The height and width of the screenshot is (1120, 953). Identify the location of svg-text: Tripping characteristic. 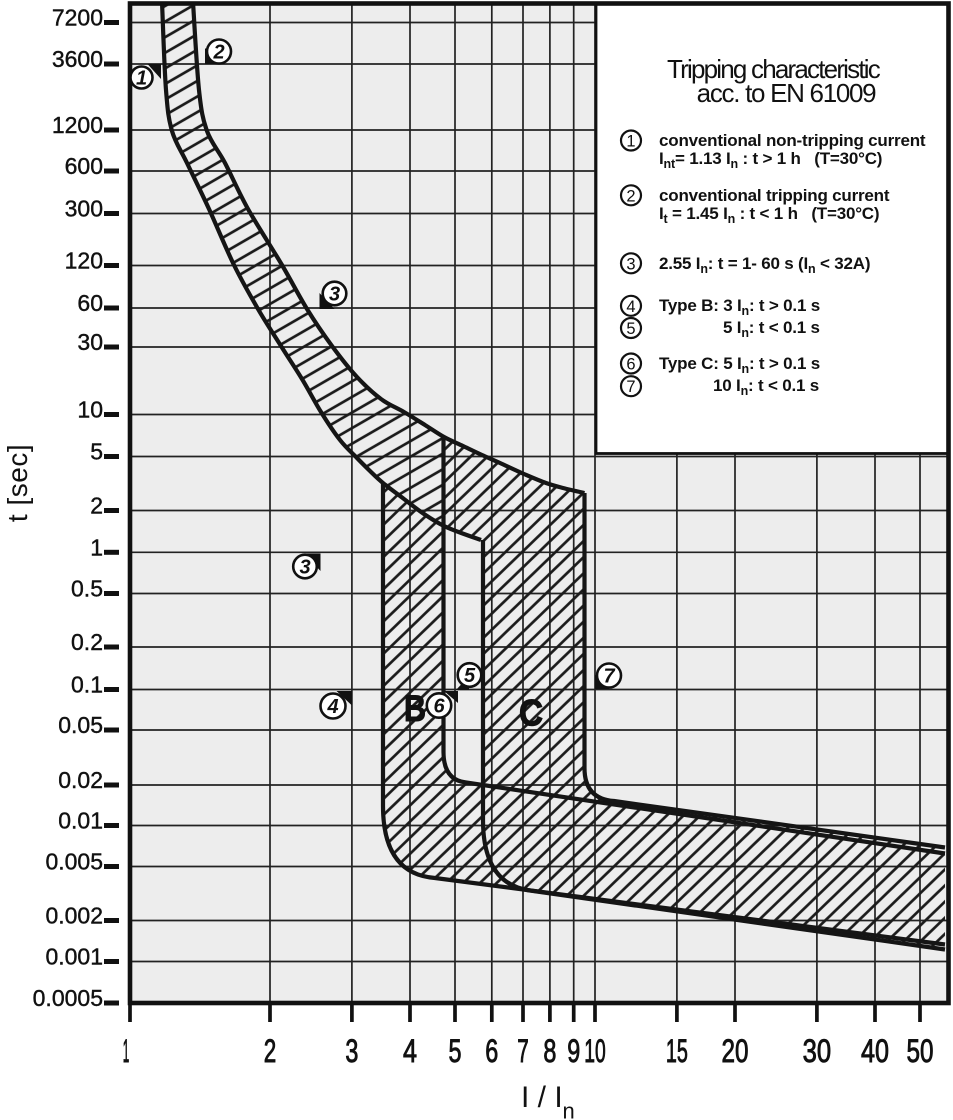
(774, 69).